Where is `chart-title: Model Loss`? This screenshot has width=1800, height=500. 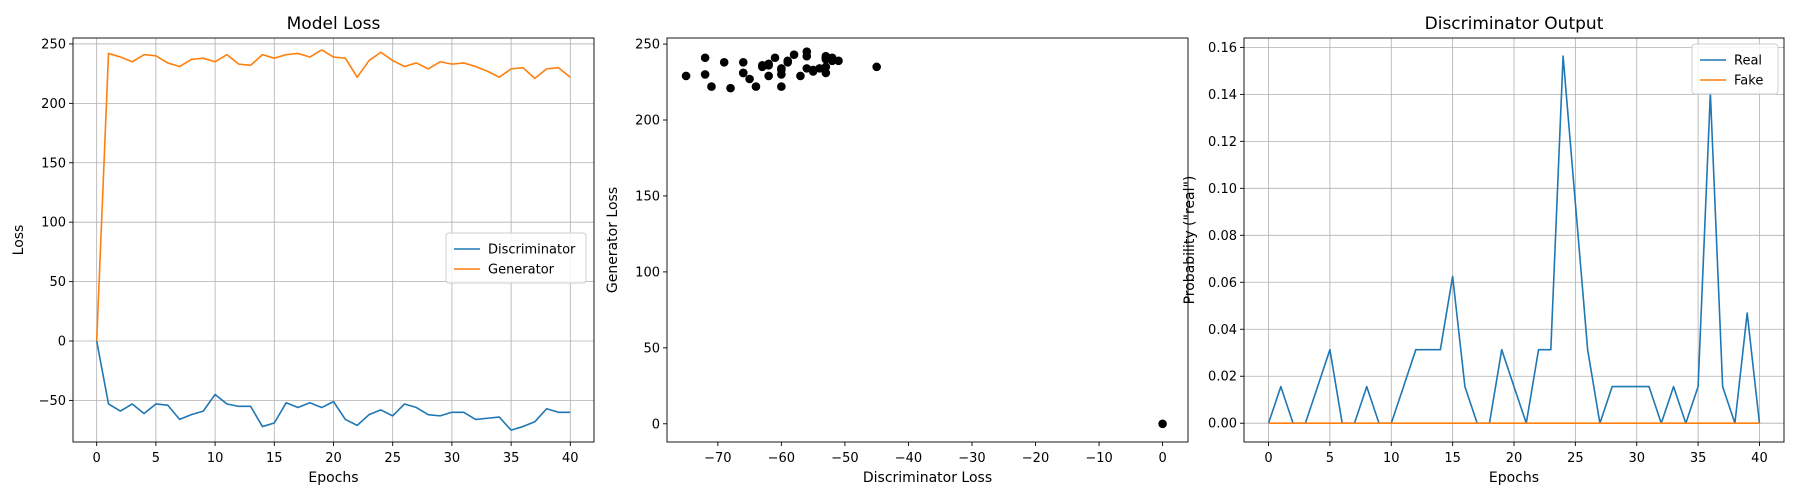
chart-title: Model Loss is located at coordinates (334, 24).